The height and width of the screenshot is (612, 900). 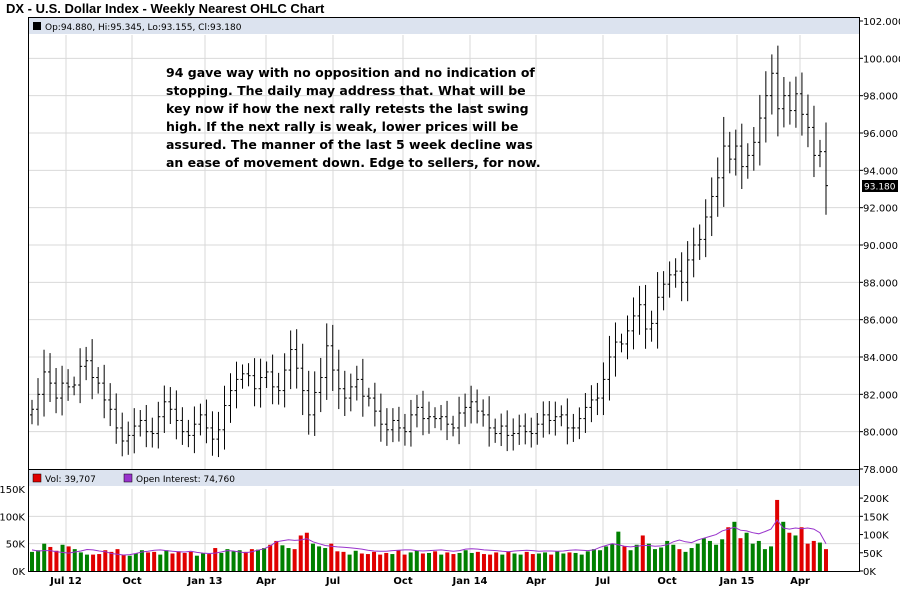 What do you see at coordinates (881, 22) in the screenshot?
I see `price-tick-label: 102.000` at bounding box center [881, 22].